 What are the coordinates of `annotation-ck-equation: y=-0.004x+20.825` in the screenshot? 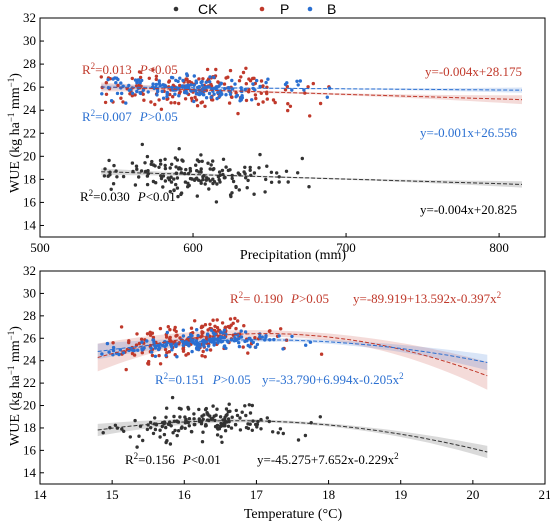 It's located at (468, 209).